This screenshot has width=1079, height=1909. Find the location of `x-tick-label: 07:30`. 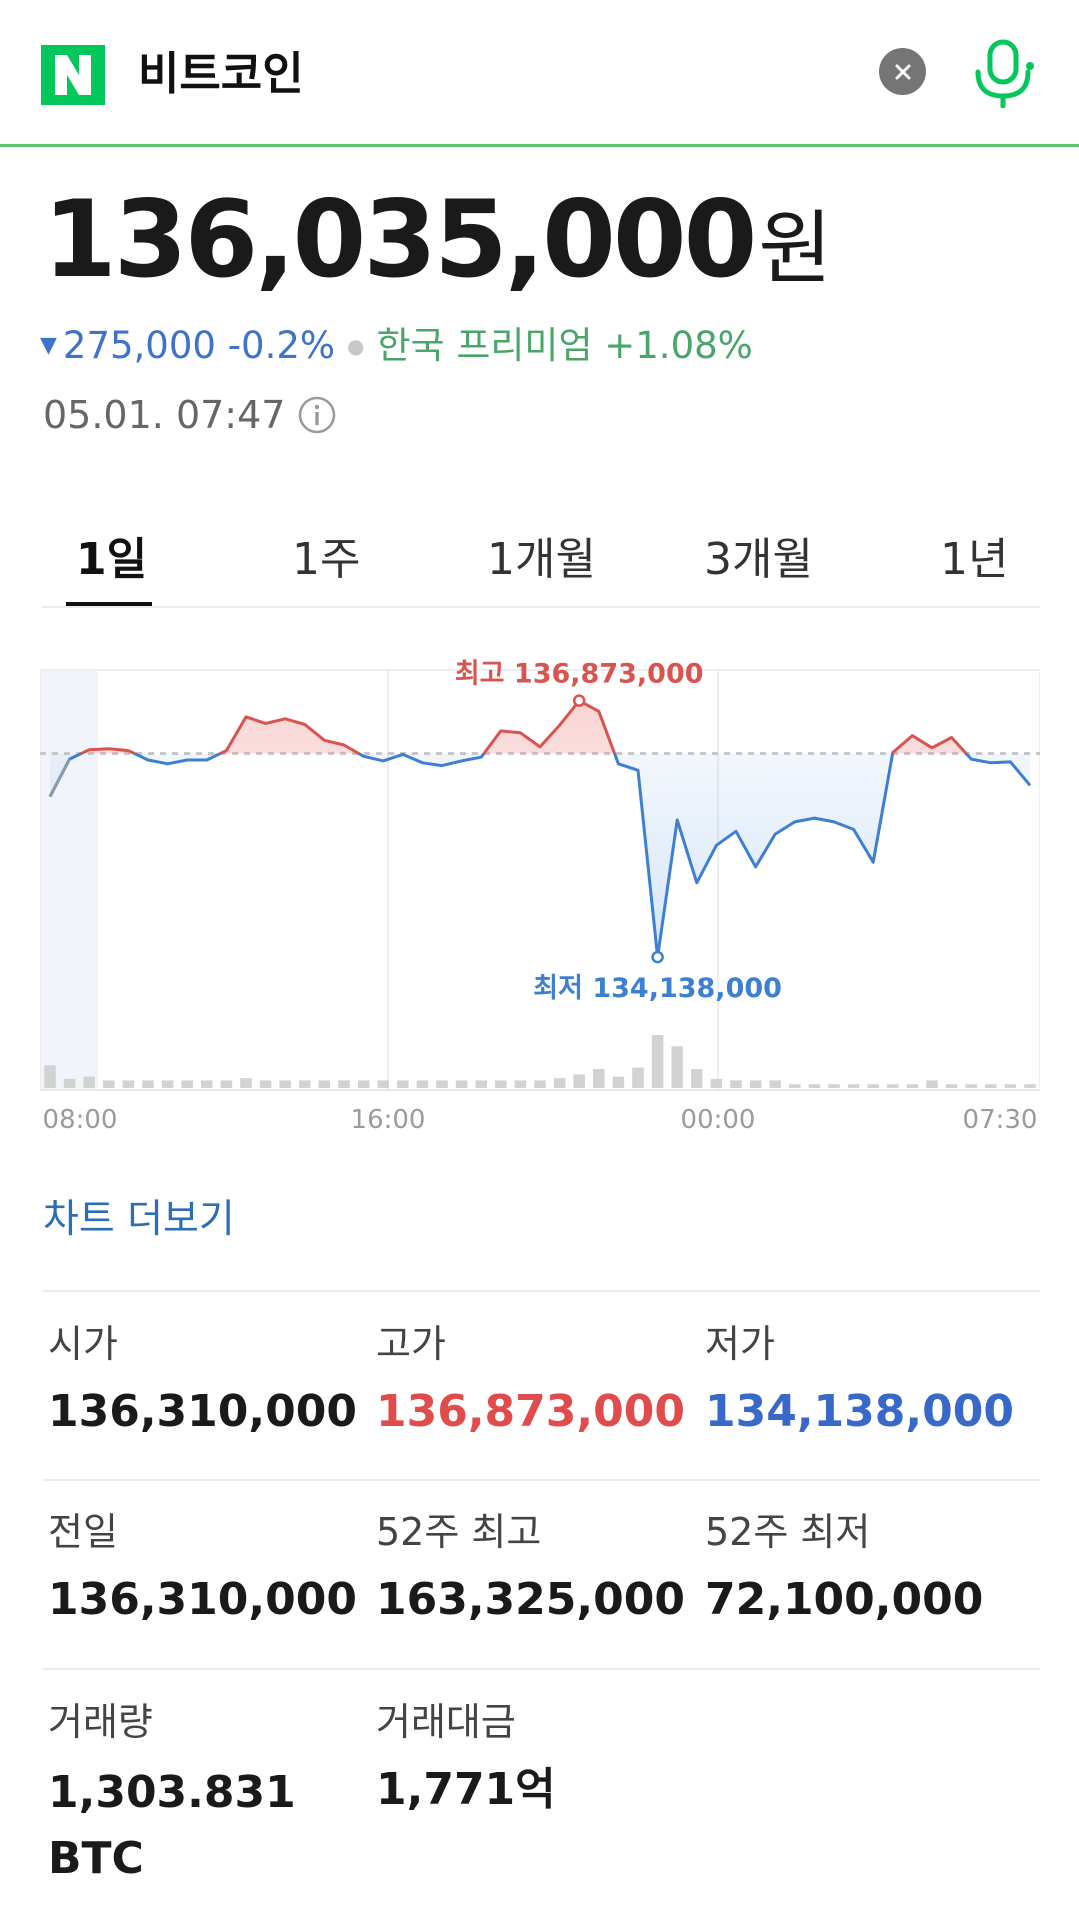

x-tick-label: 07:30 is located at coordinates (1000, 1120).